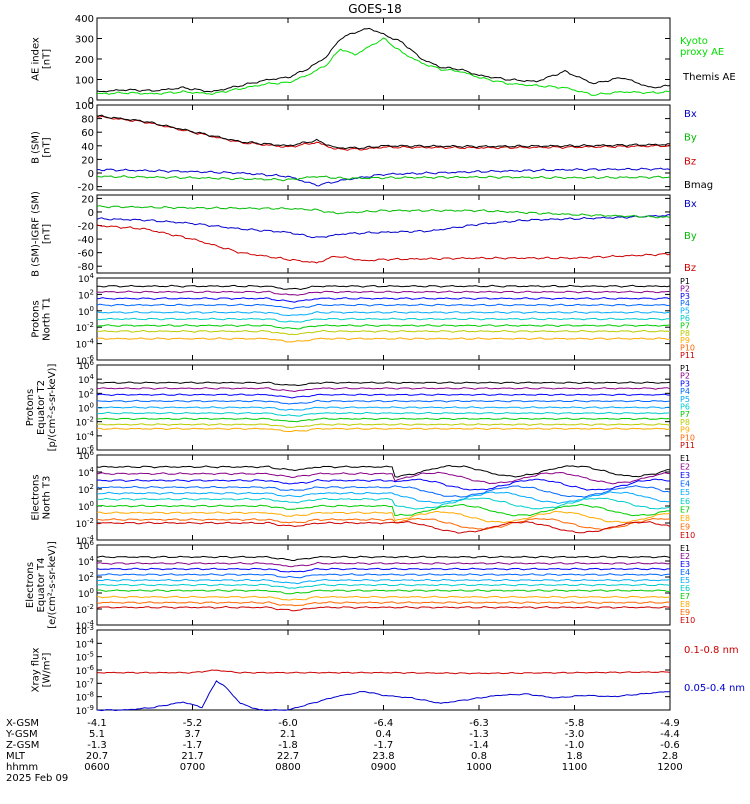 The width and height of the screenshot is (750, 804). What do you see at coordinates (702, 52) in the screenshot?
I see `legend-label-kyoto: proxy AE` at bounding box center [702, 52].